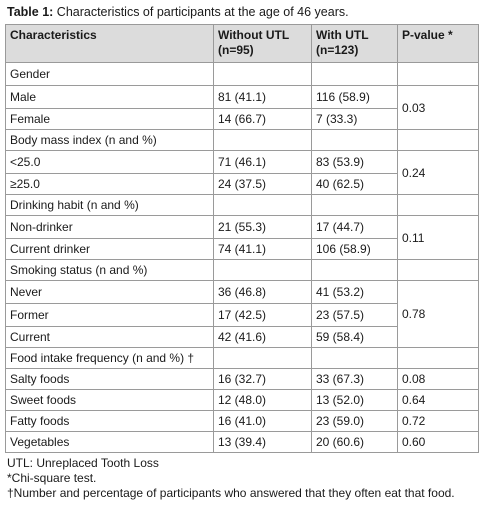 The width and height of the screenshot is (483, 526). Describe the element at coordinates (262, 292) in the screenshot. I see `cell-without-utl: 36 (46.8)` at that location.